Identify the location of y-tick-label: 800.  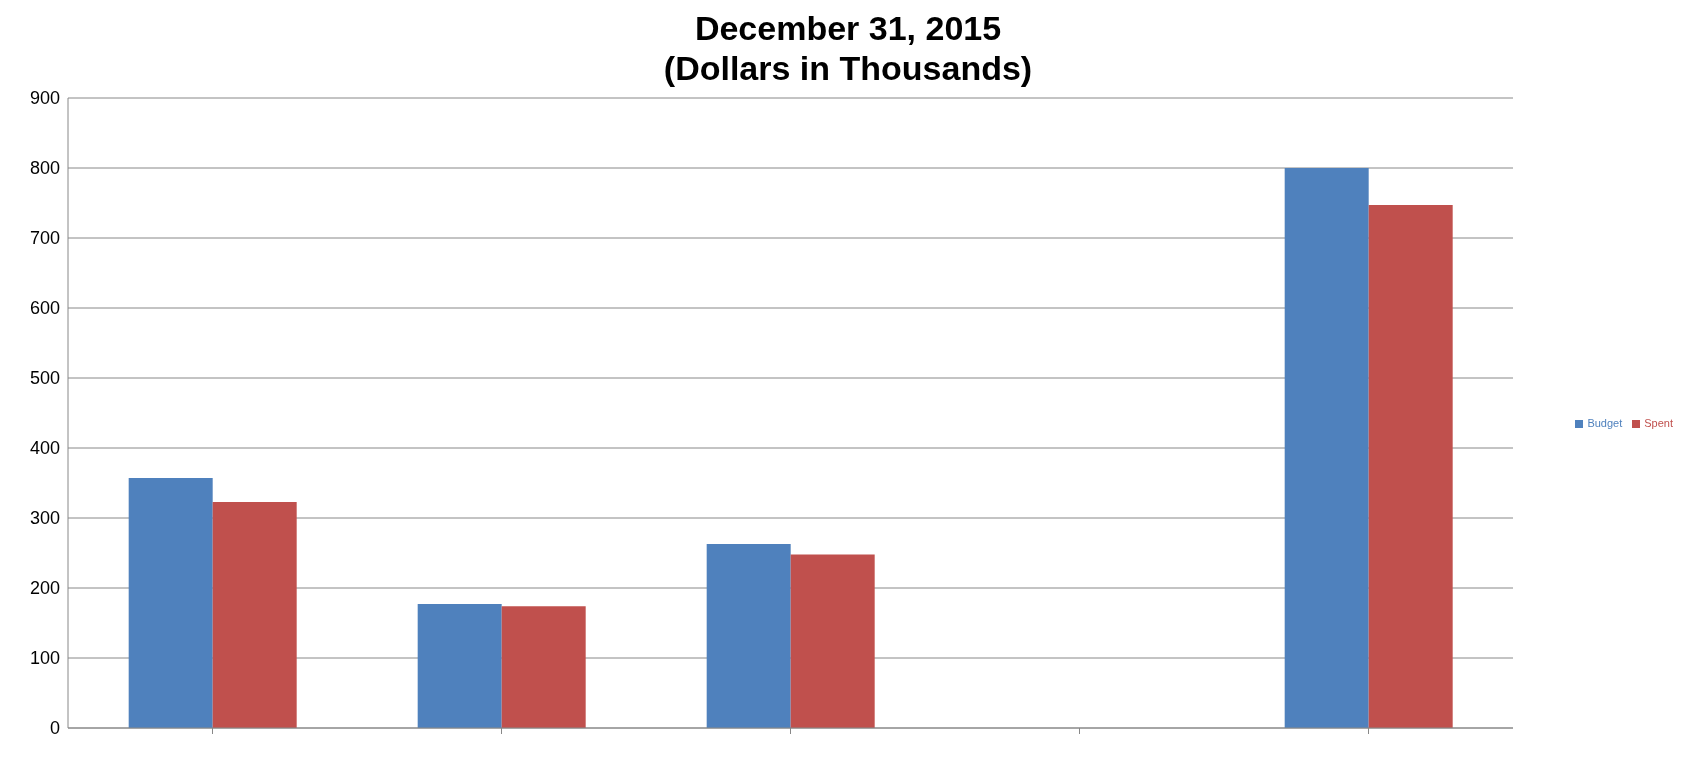
(44, 168).